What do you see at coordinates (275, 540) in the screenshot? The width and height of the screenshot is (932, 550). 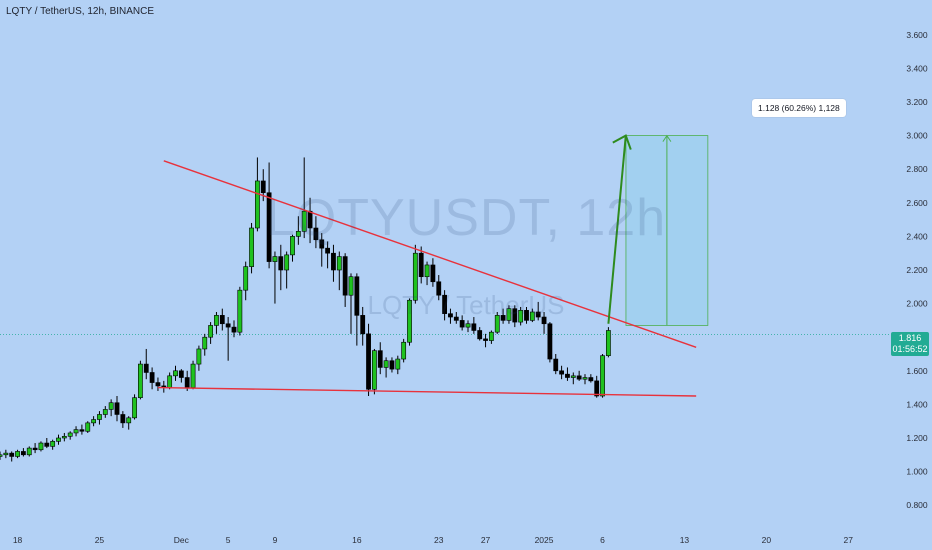 I see `x-tick-label: 9` at bounding box center [275, 540].